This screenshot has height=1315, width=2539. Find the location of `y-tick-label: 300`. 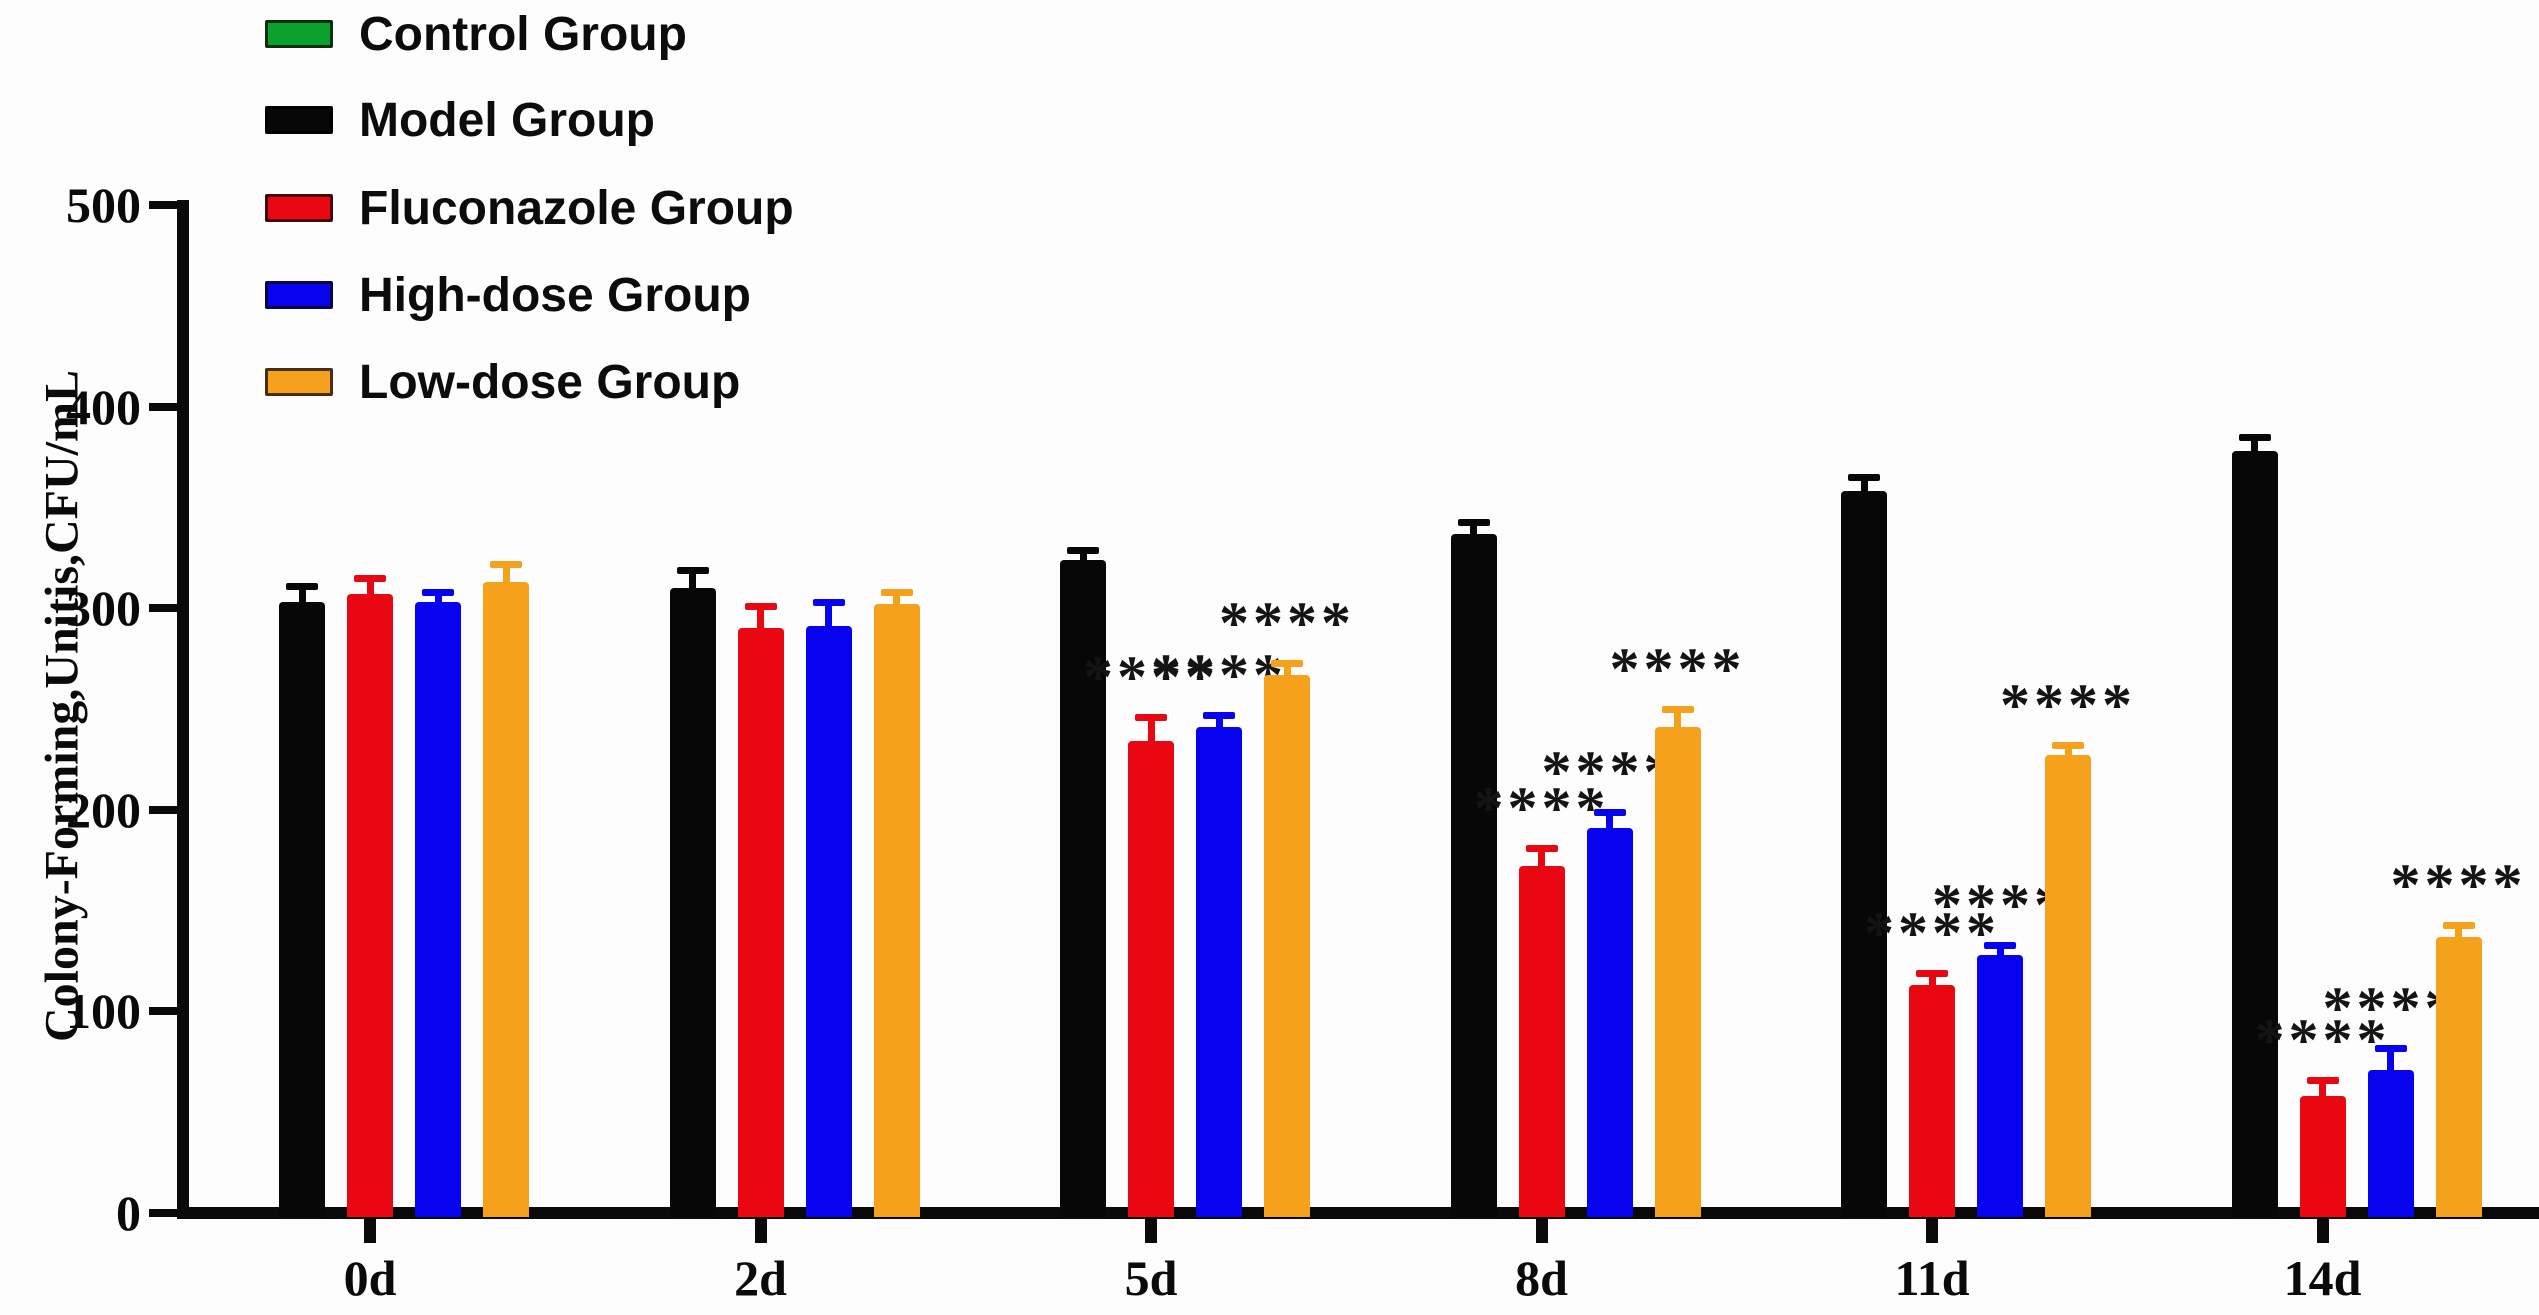

y-tick-label: 300 is located at coordinates (103, 608).